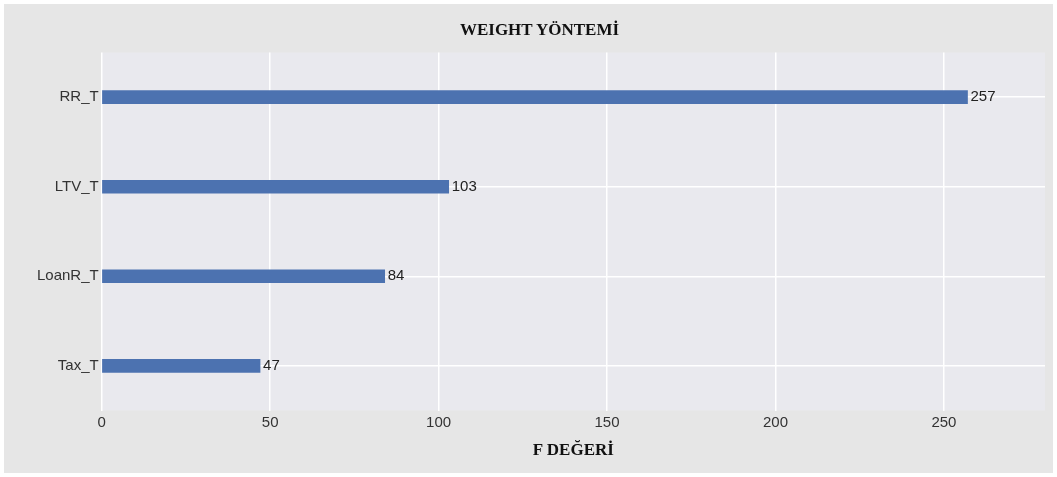 The image size is (1057, 477). I want to click on x-tick-label: 100, so click(439, 421).